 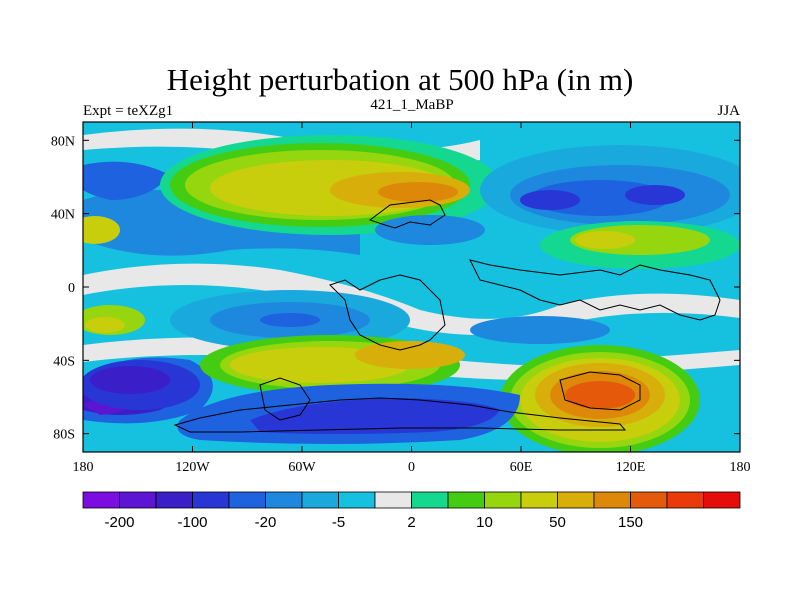 I want to click on na-deep, so click(x=550, y=200).